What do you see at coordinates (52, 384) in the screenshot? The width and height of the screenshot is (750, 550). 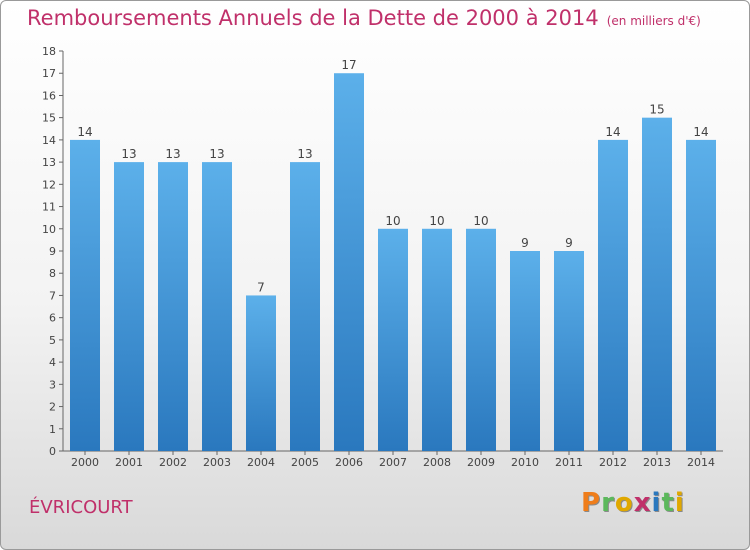 I see `y-tick-label: 3` at bounding box center [52, 384].